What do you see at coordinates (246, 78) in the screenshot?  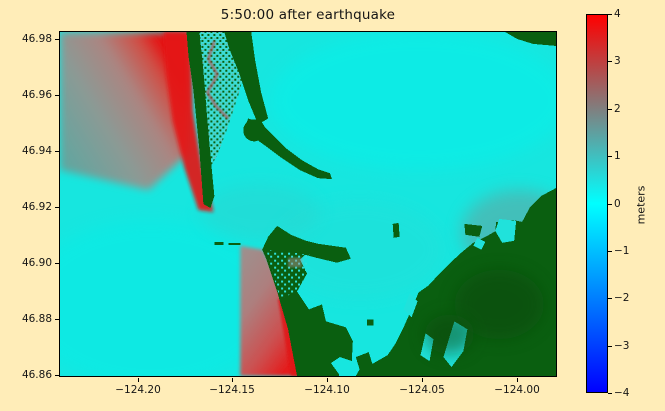 I see `inner-dune-band-land` at bounding box center [246, 78].